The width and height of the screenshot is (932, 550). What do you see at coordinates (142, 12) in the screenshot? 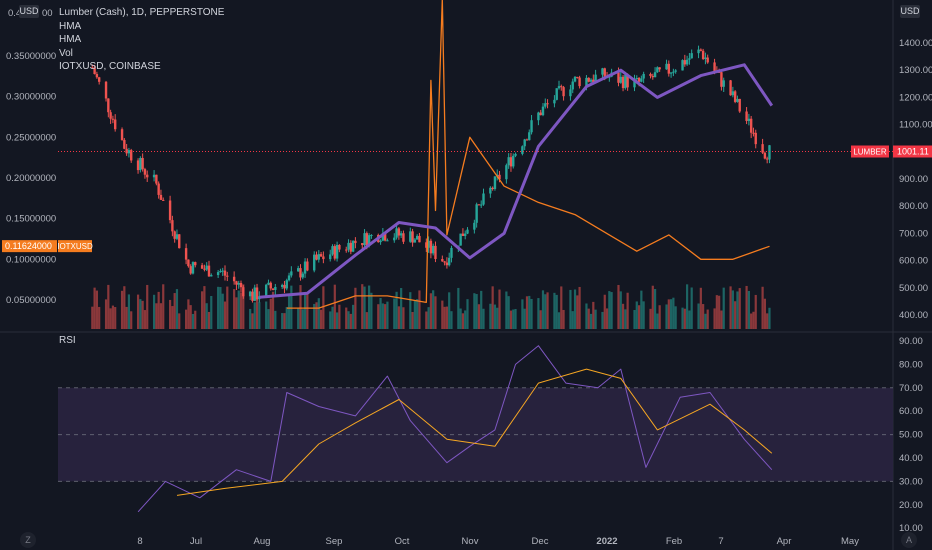
I see `legend-symbol: Lumber (Cash), 1D, PEPPERSTONE` at bounding box center [142, 12].